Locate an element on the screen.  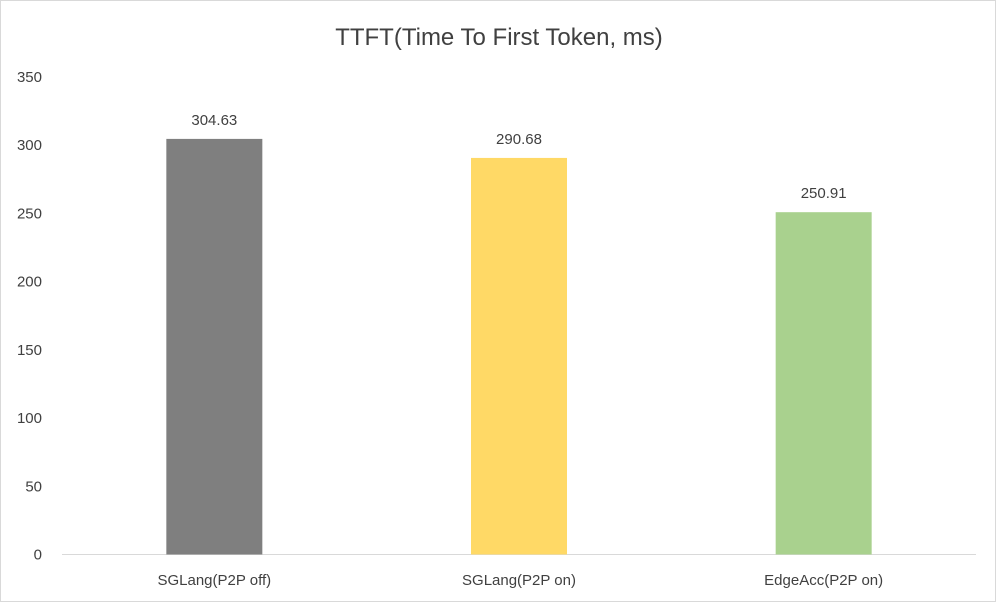
y-tick-label: 300 is located at coordinates (29, 145).